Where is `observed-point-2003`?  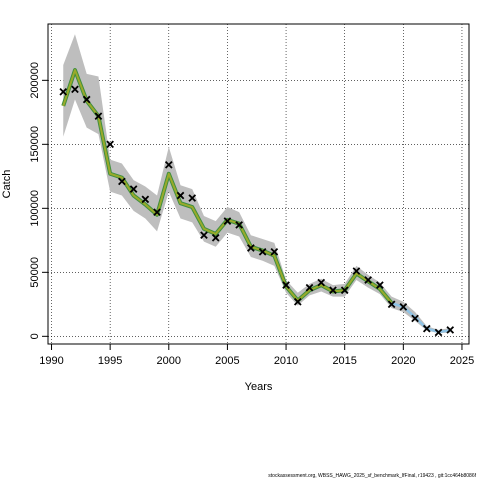 observed-point-2003 is located at coordinates (204, 235).